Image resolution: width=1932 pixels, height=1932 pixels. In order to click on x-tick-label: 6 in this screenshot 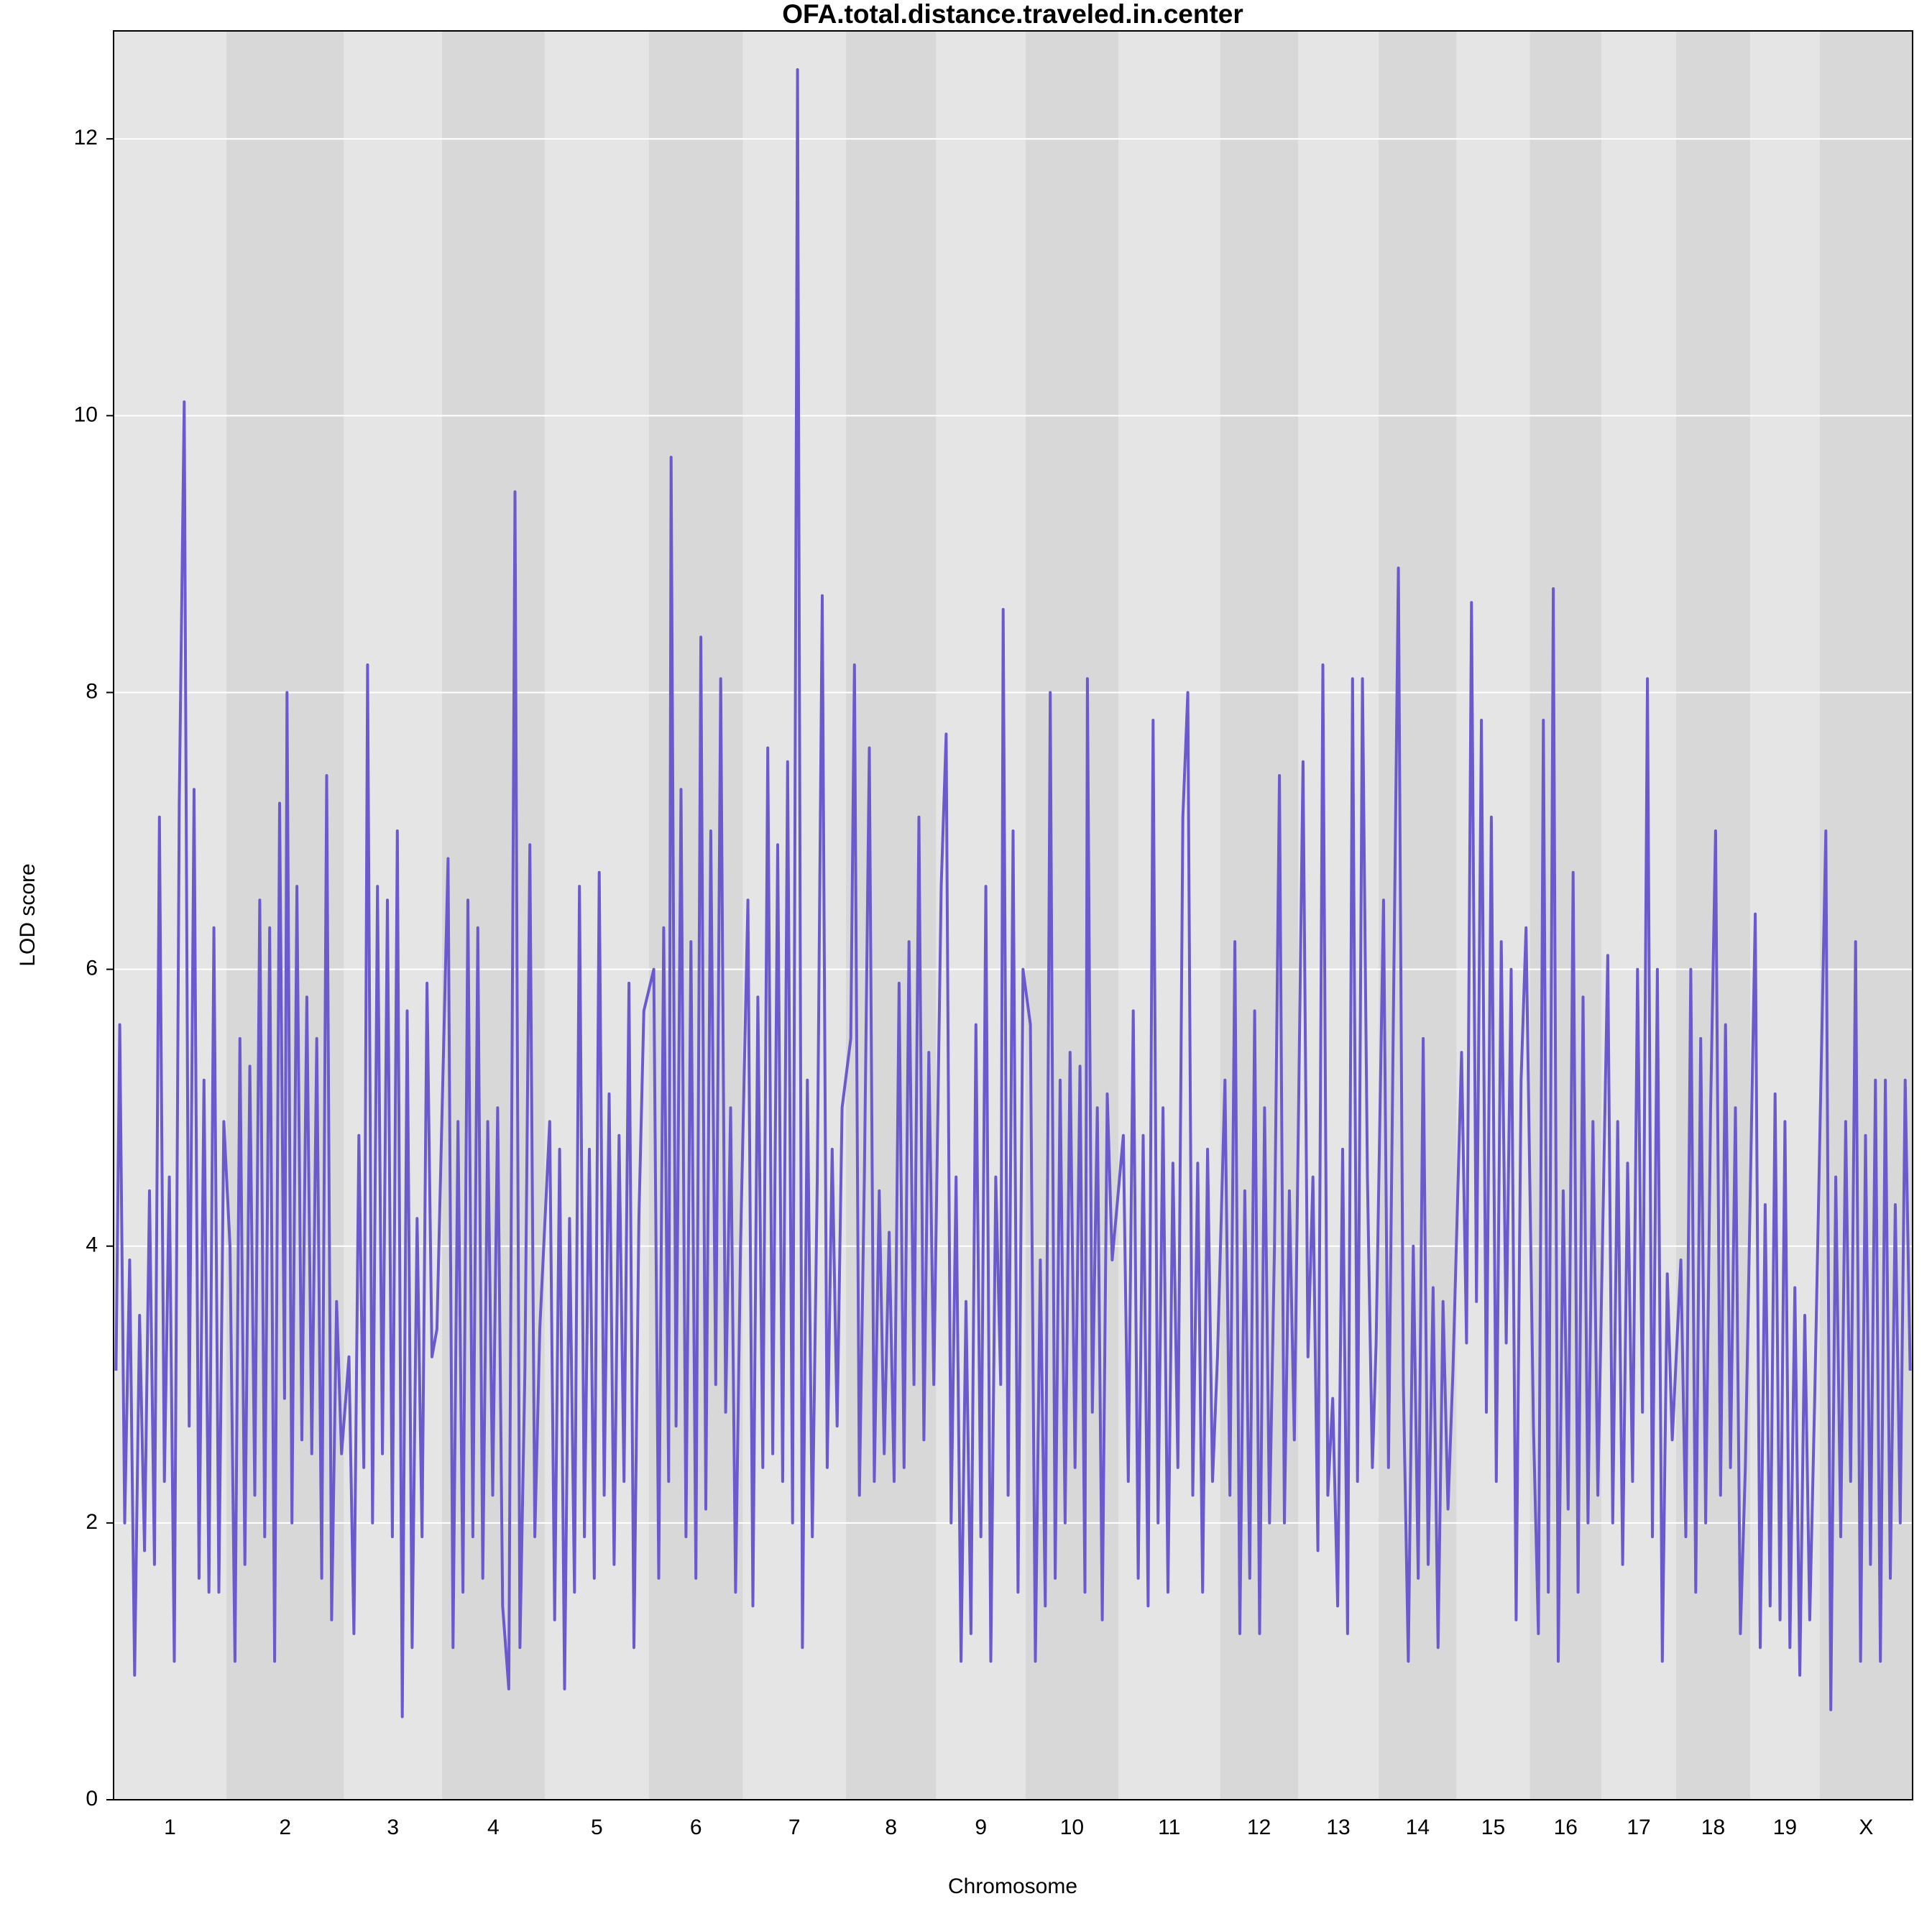, I will do `click(696, 1827)`.